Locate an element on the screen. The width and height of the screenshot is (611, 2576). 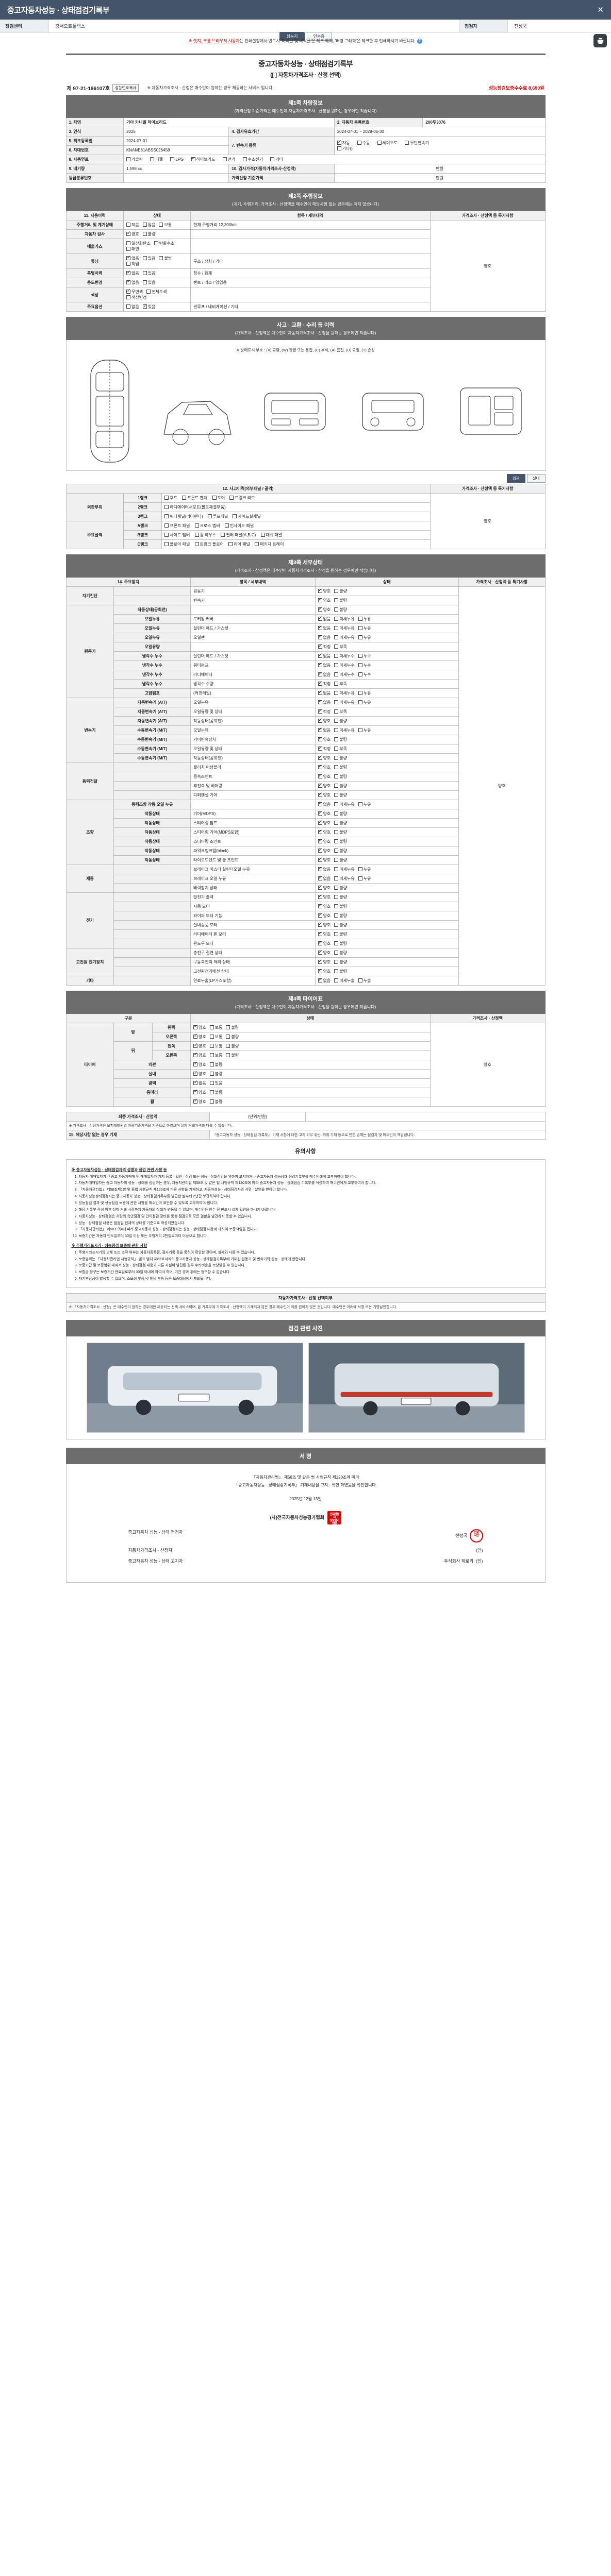
option-탄화수소: 탄화수소 is located at coordinates (164, 244).